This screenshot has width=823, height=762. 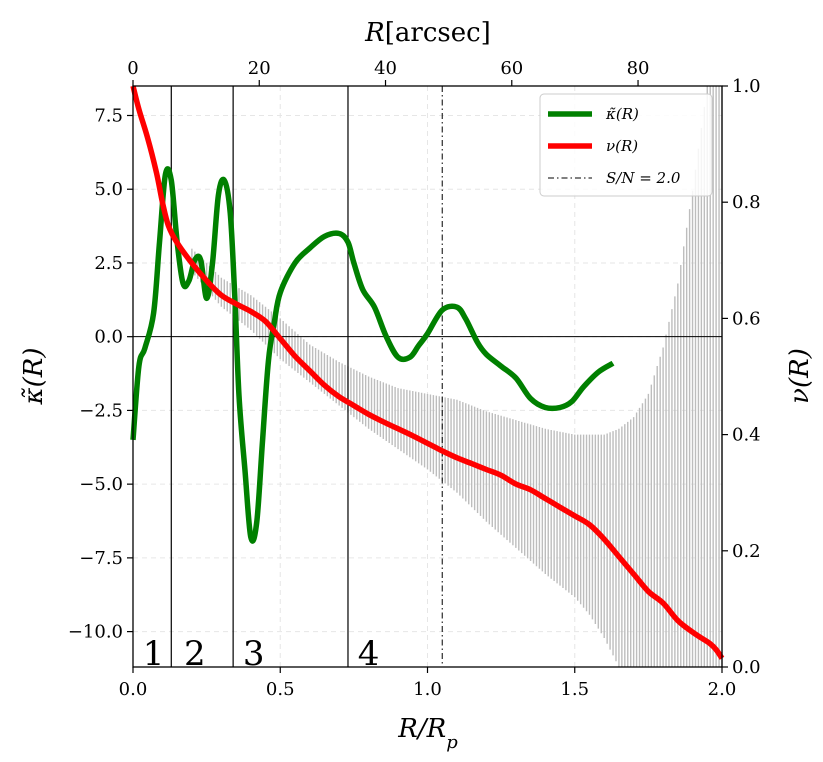 What do you see at coordinates (95, 632) in the screenshot?
I see `y-left-tick-label: −10.0` at bounding box center [95, 632].